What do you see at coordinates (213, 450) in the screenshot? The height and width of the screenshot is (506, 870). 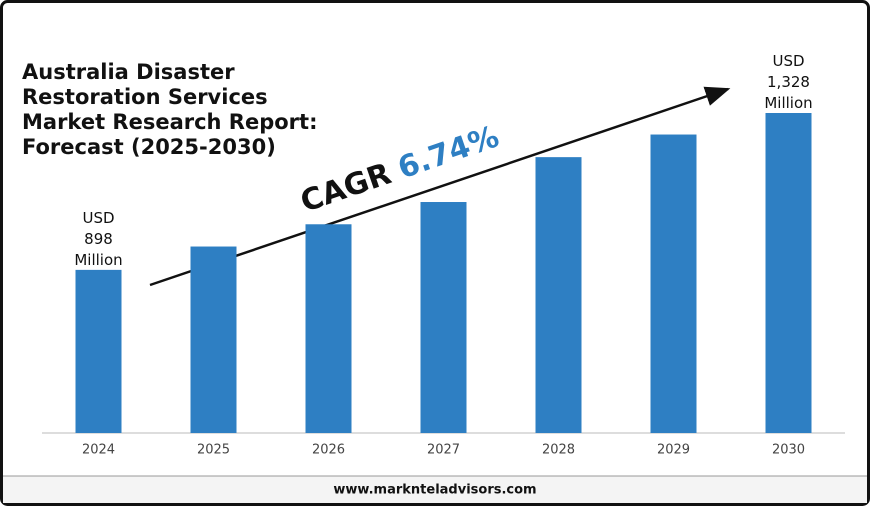 I see `x-tick-label: 2025` at bounding box center [213, 450].